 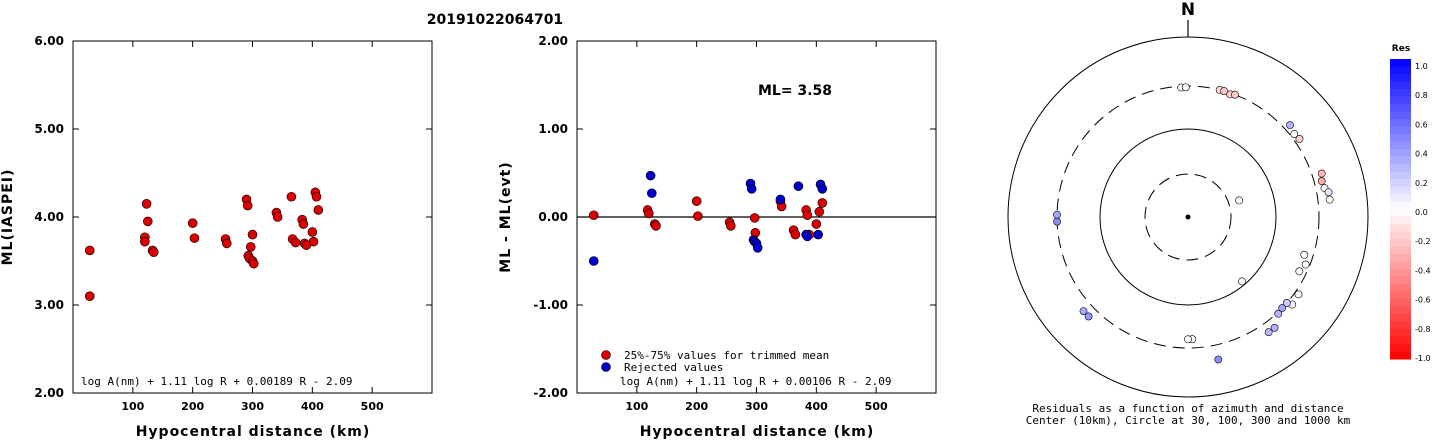 What do you see at coordinates (1423, 329) in the screenshot?
I see `colorbar-tick-label: -0.8` at bounding box center [1423, 329].